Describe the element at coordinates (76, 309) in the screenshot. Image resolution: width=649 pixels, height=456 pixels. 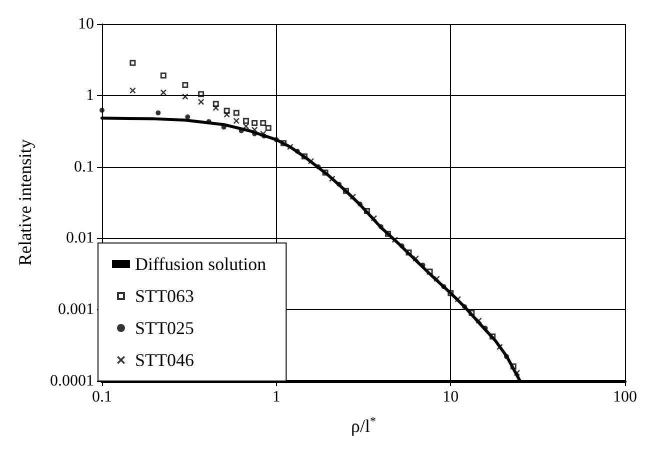
I see `y-tick-label: 0.001` at that location.